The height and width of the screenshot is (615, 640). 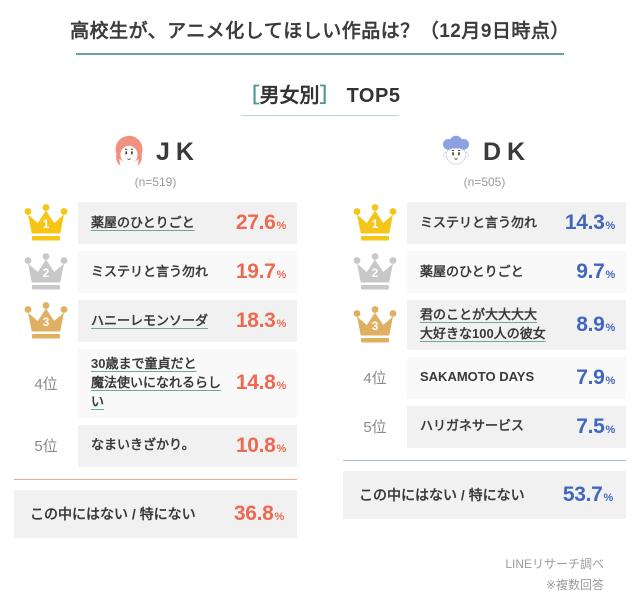 I want to click on ranking-row: 1 ミステリと言う勿れ 14.3%, so click(x=484, y=223).